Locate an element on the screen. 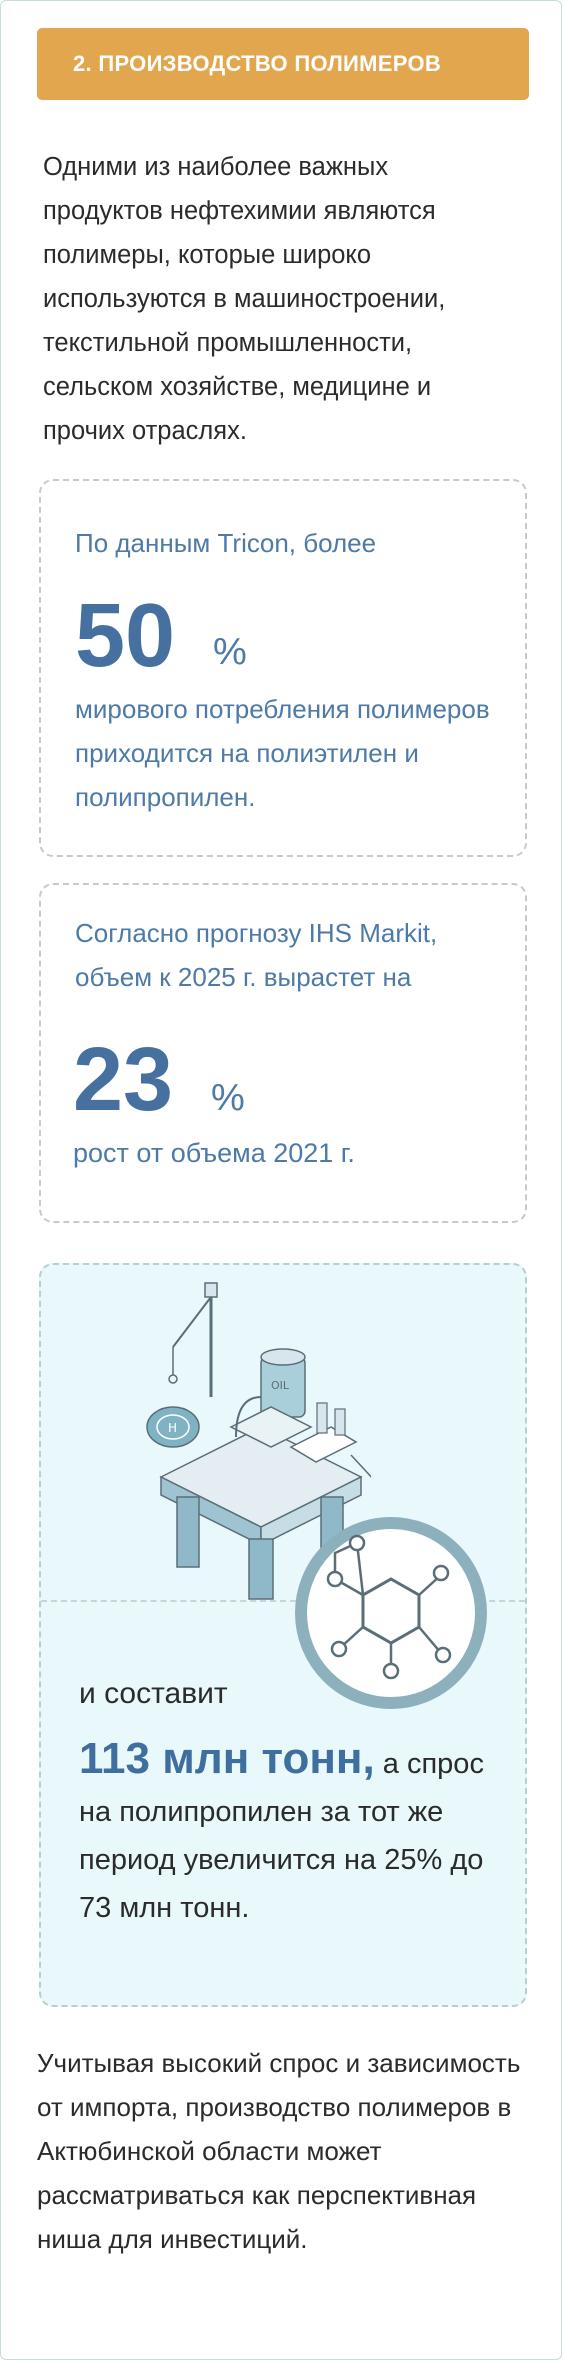  stat-caption: рост от объема 2021 г. is located at coordinates (214, 1153).